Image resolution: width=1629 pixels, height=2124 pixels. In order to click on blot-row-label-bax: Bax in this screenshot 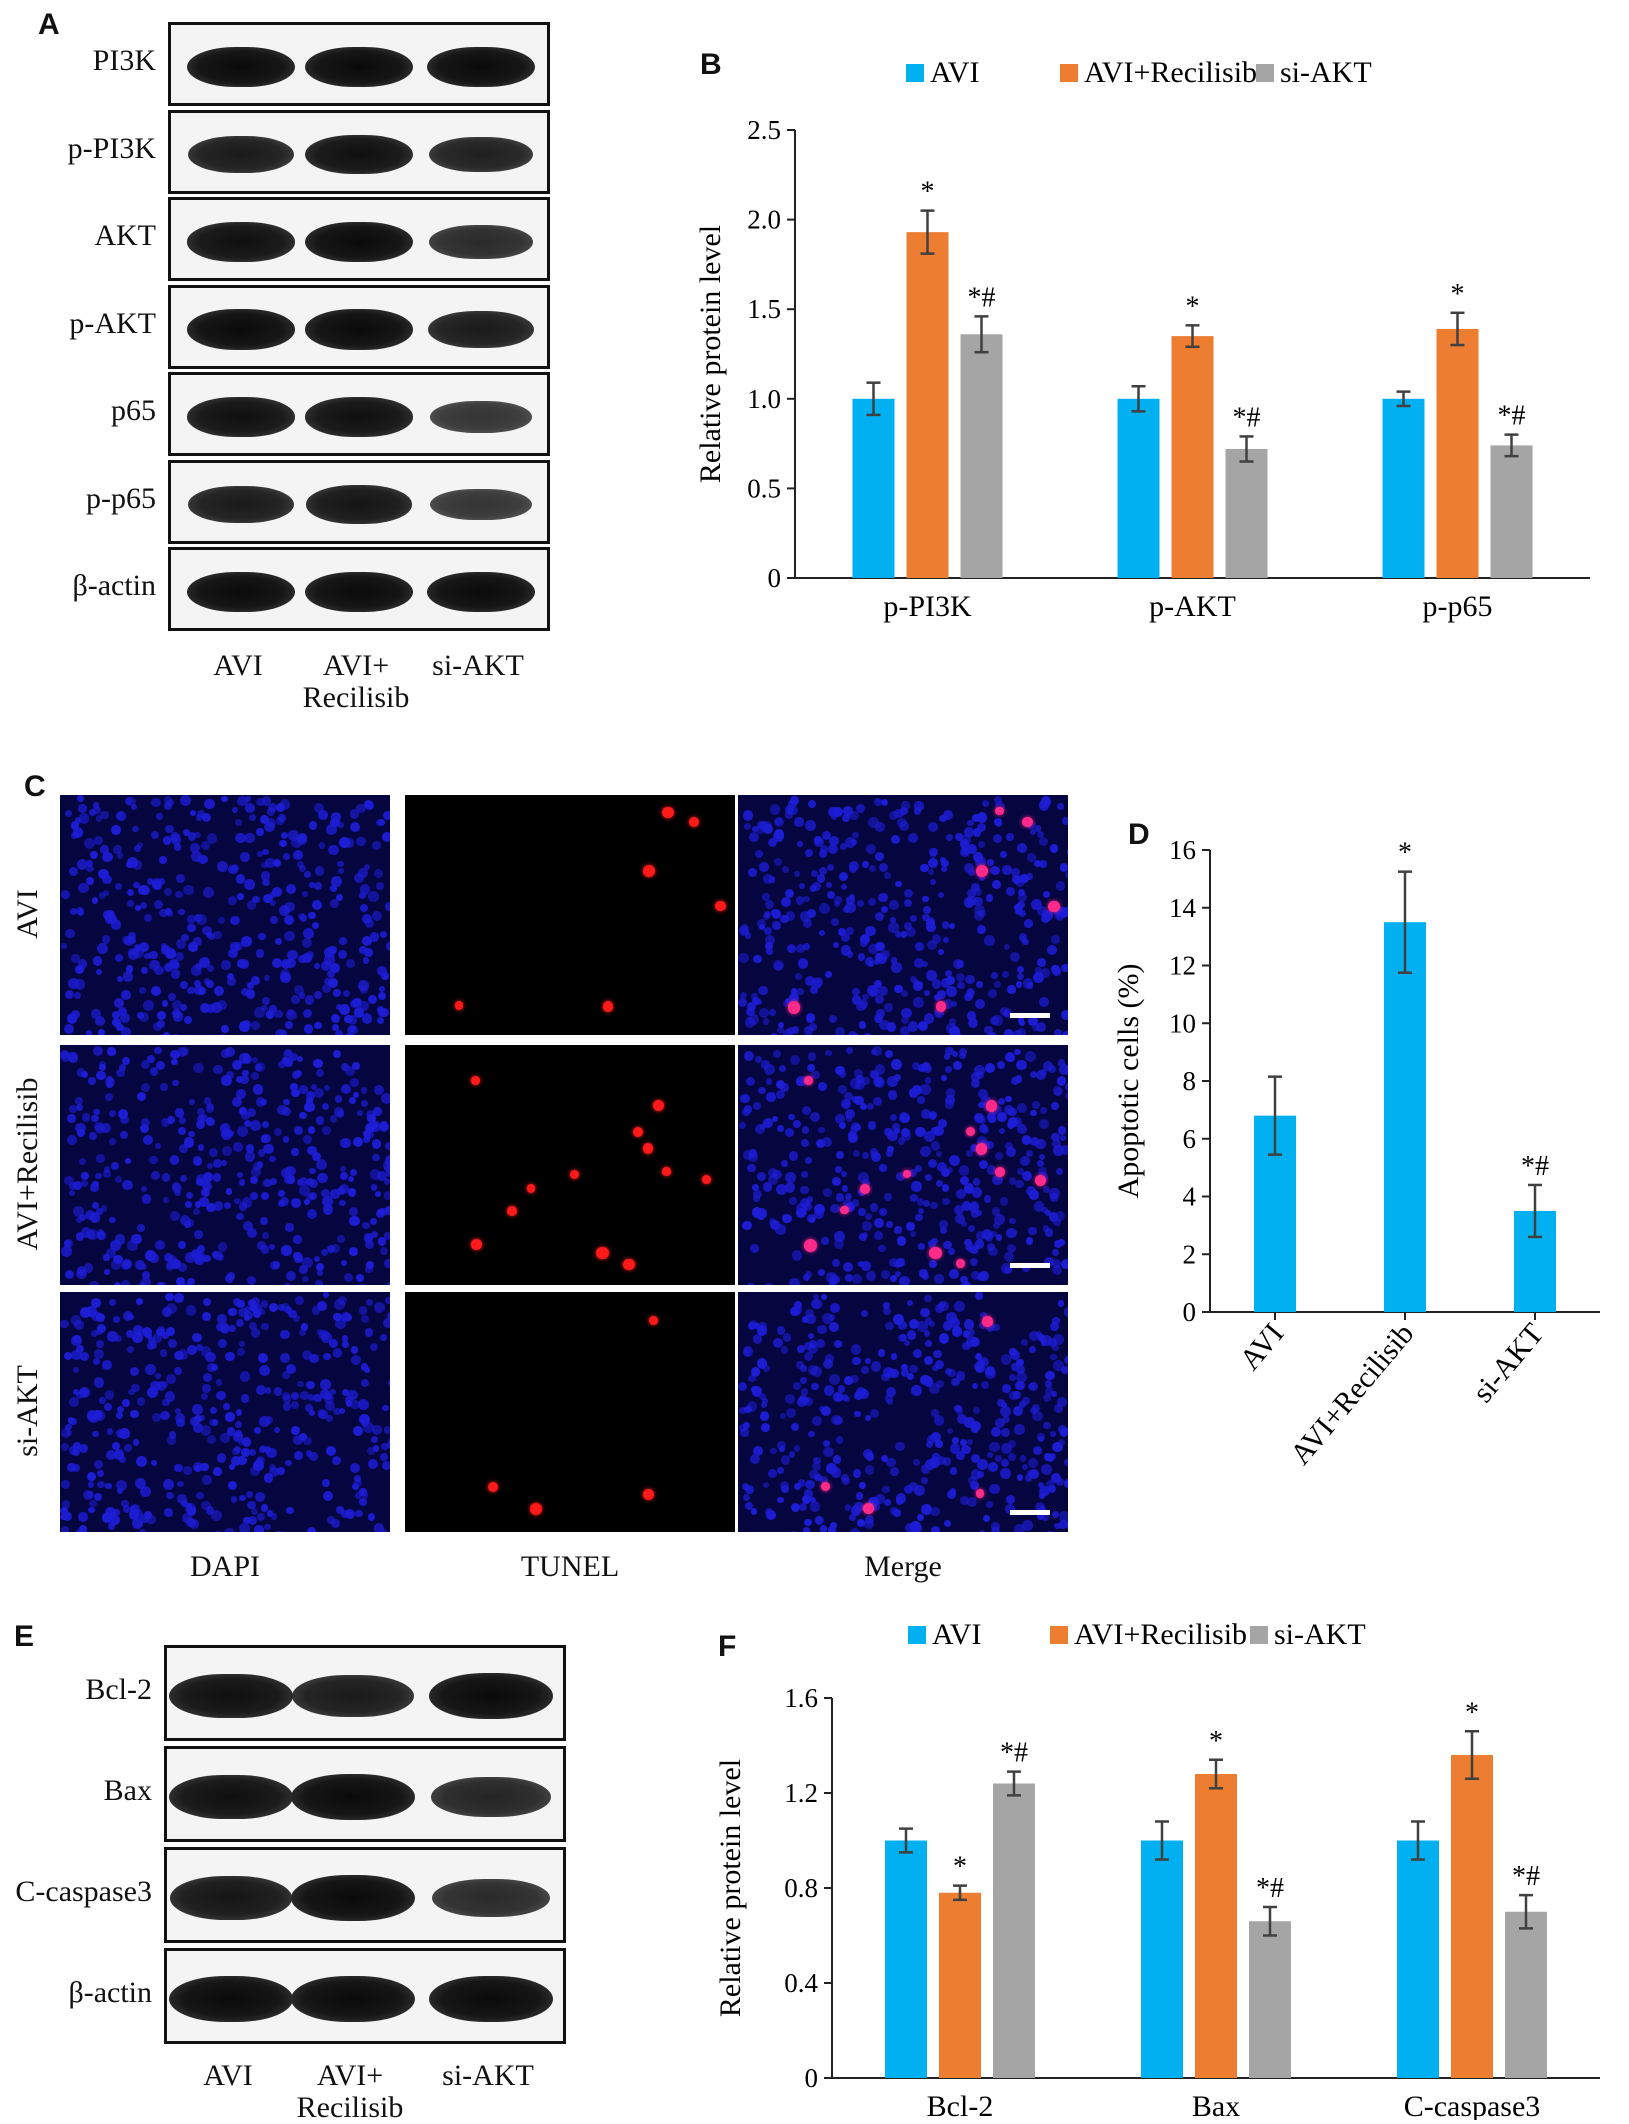, I will do `click(76, 1791)`.